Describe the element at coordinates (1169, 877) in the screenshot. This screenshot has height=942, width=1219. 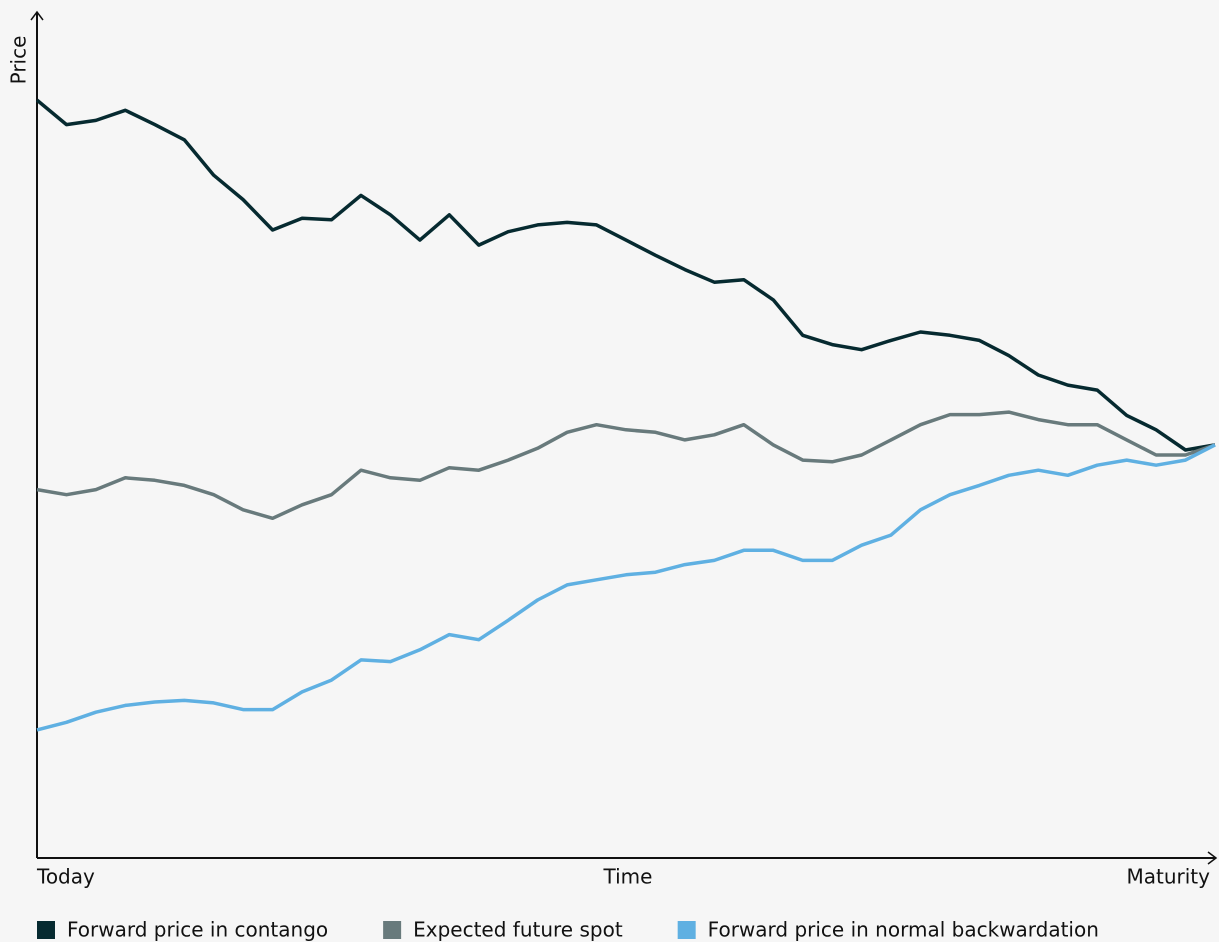
I see `x-tick-label: Maturity` at that location.